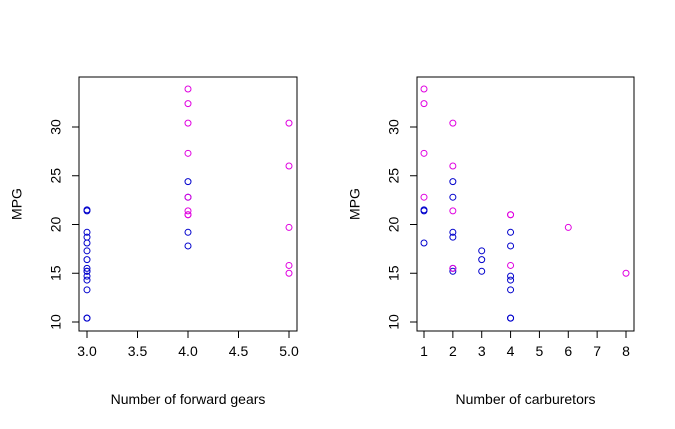  What do you see at coordinates (626, 351) in the screenshot?
I see `x-tick-label: 8` at bounding box center [626, 351].